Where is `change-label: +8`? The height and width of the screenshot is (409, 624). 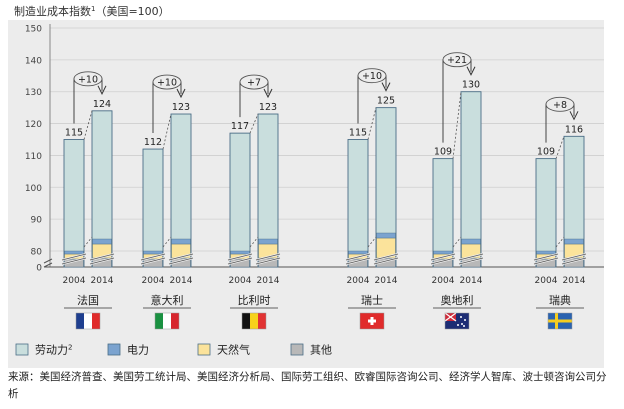
change-label: +8 is located at coordinates (560, 105).